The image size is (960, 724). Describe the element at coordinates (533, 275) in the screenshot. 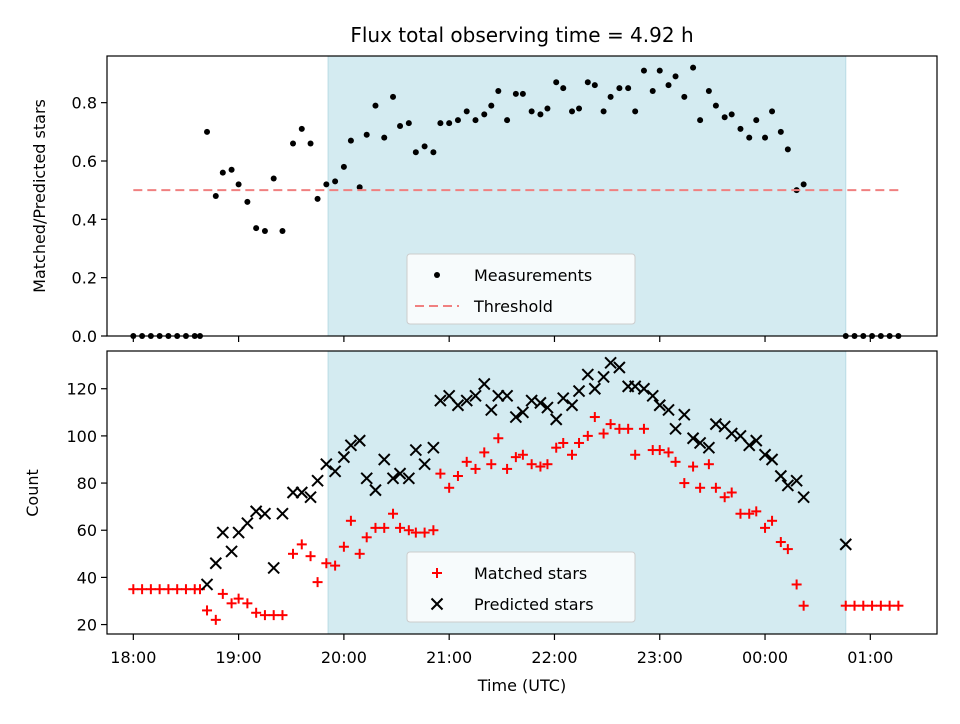

I see `legend-label-0-0: Measurements` at that location.